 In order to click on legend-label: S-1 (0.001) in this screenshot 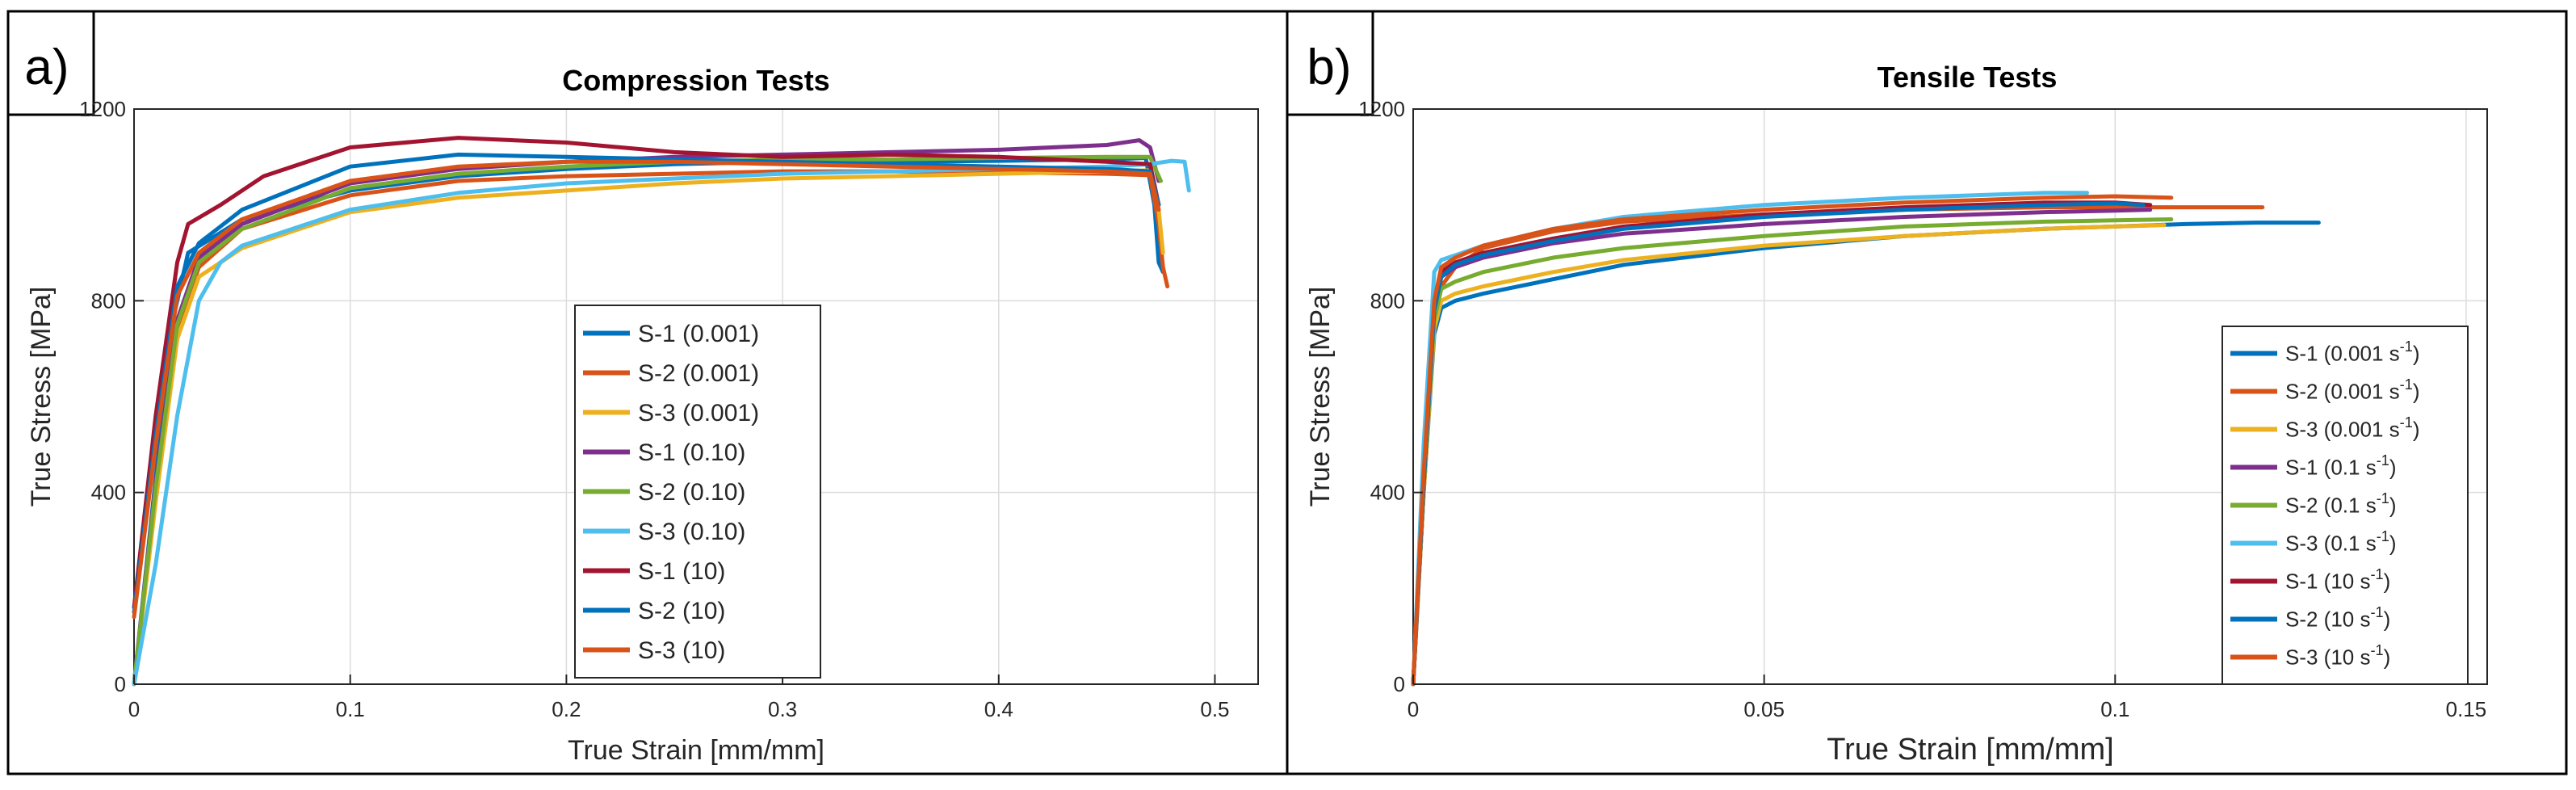, I will do `click(698, 334)`.